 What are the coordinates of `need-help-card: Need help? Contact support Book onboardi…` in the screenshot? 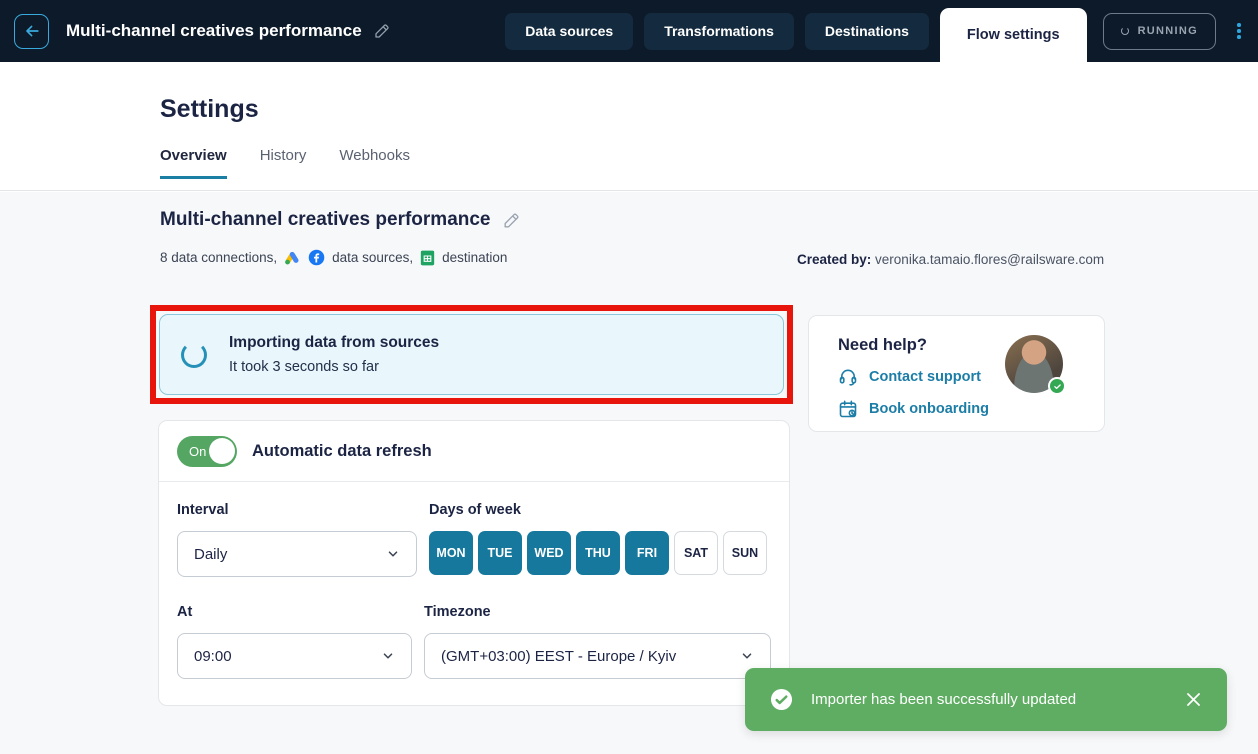 It's located at (956, 373).